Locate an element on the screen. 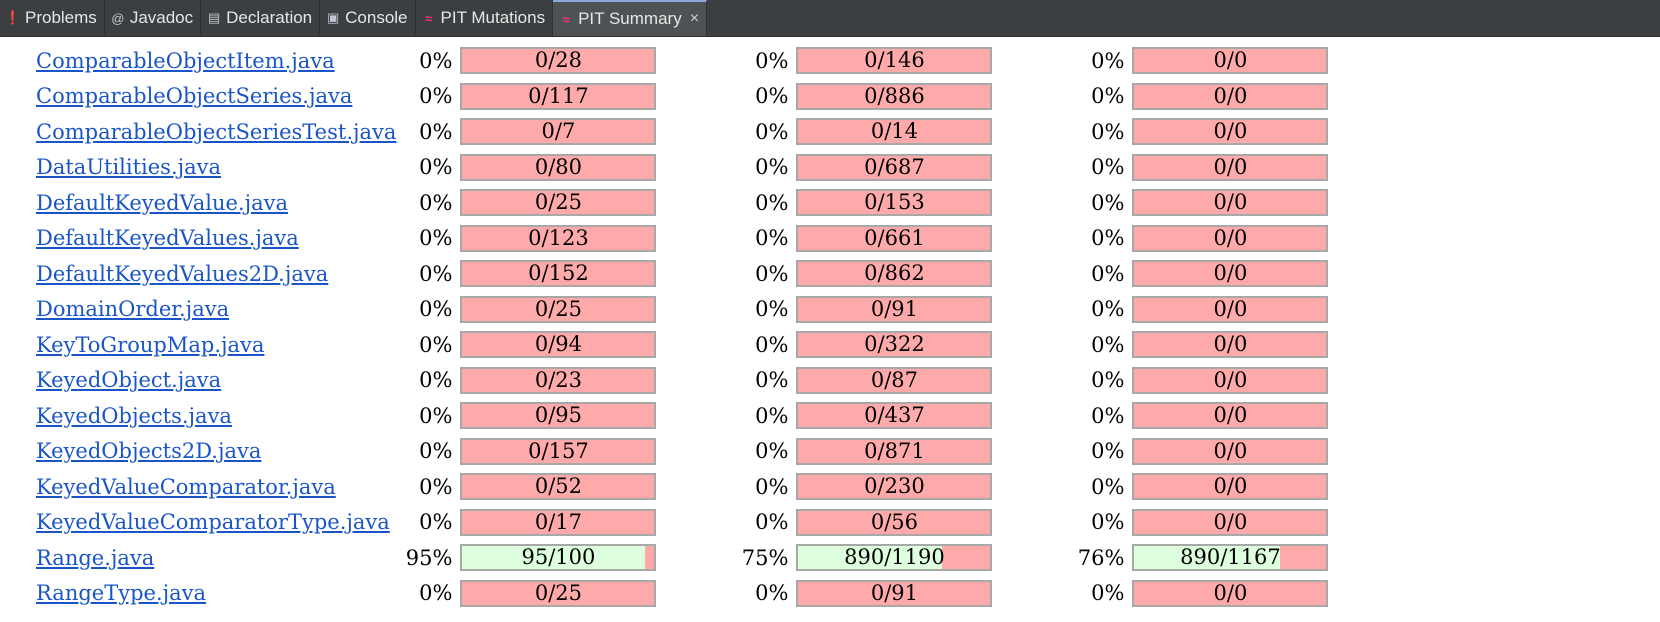 The image size is (1660, 622). file-cell: KeyedObjects.java is located at coordinates (216, 416).